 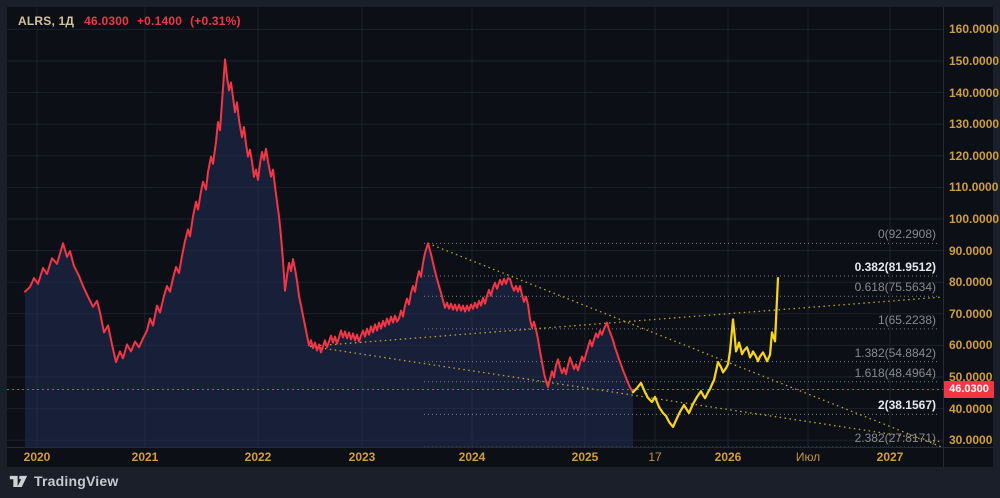 I want to click on last-price-value: 46.0300, so click(x=106, y=21).